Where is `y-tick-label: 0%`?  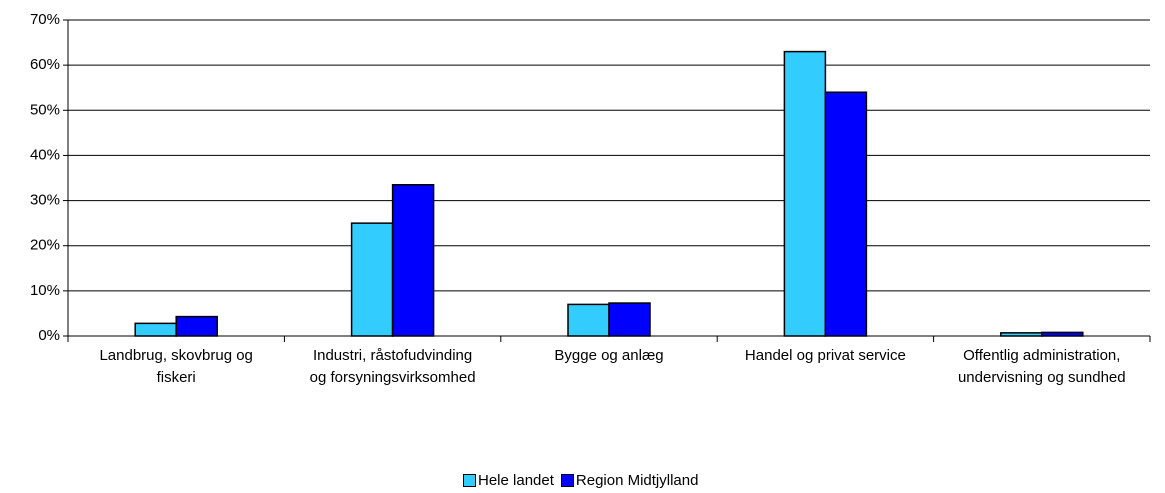
y-tick-label: 0% is located at coordinates (49, 335).